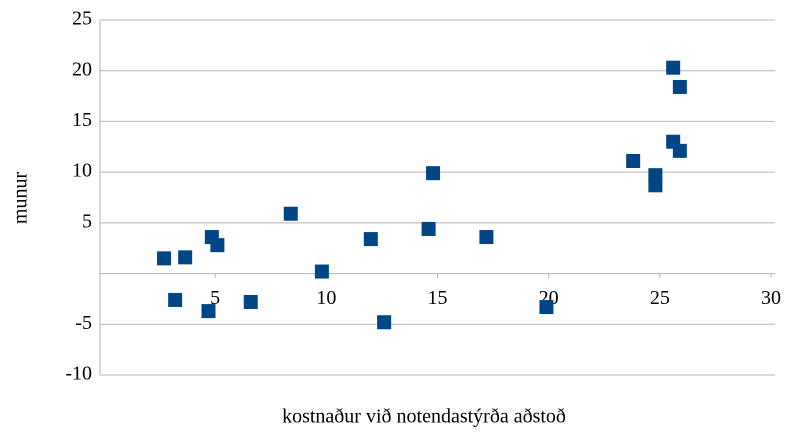 The height and width of the screenshot is (434, 792). I want to click on x-tick-label: 15, so click(438, 298).